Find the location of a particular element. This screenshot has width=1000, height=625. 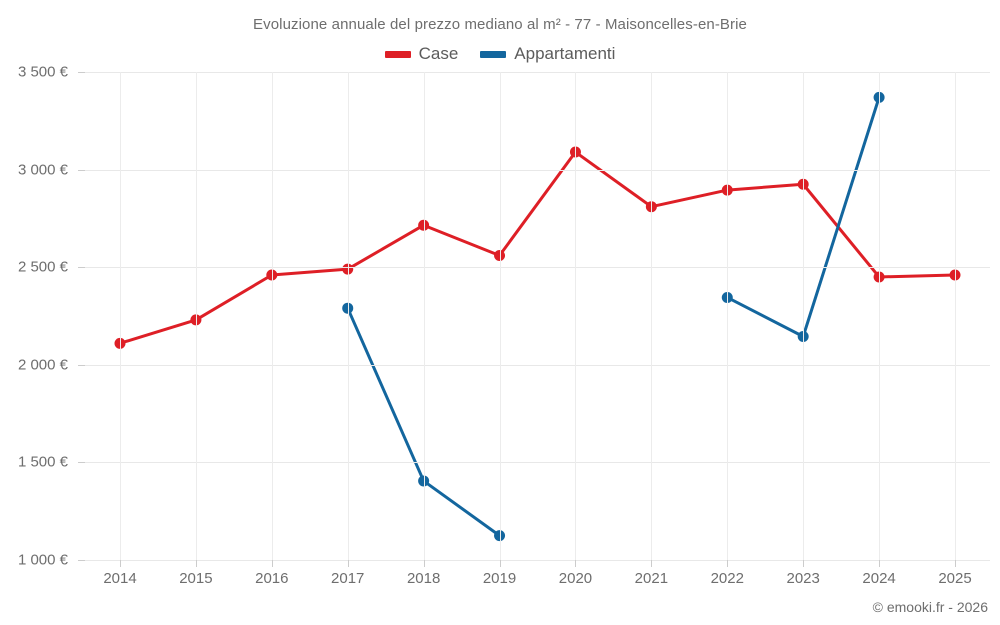

x-axis-tick-label: 2018 is located at coordinates (423, 578).